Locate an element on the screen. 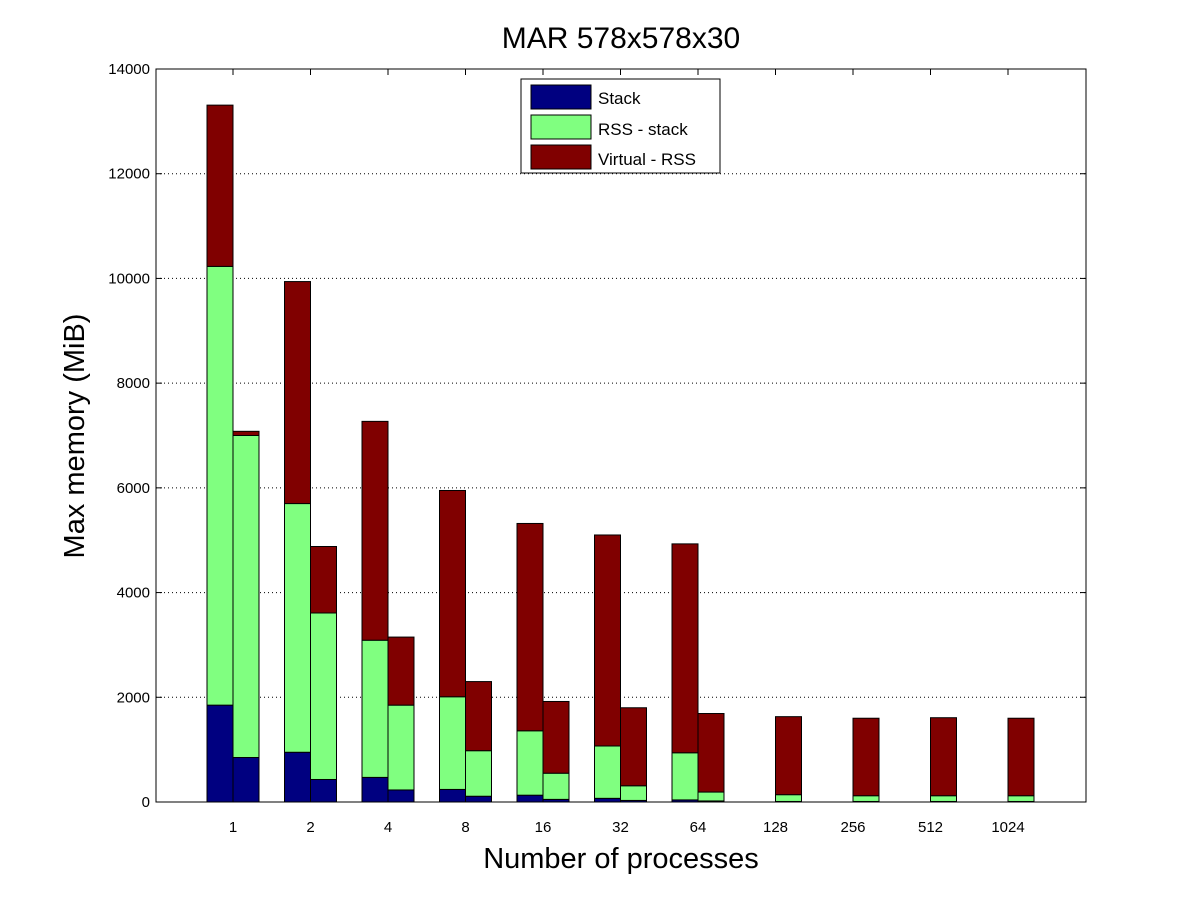 This screenshot has width=1200, height=901. y-tick-label: 4000 is located at coordinates (133, 593).